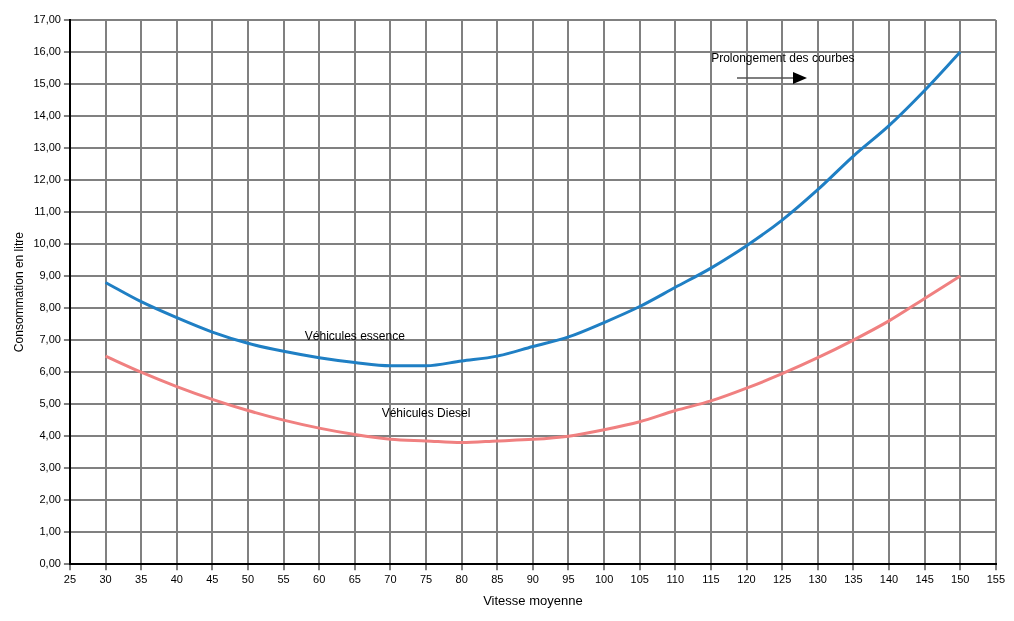  I want to click on x-tick-label: 95, so click(568, 578).